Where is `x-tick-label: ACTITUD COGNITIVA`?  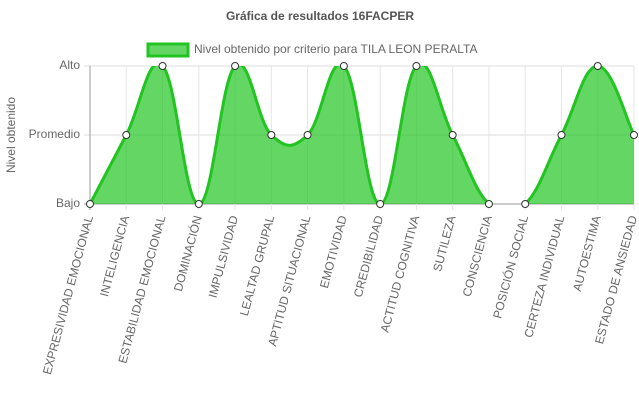
x-tick-label: ACTITUD COGNITIVA is located at coordinates (400, 274).